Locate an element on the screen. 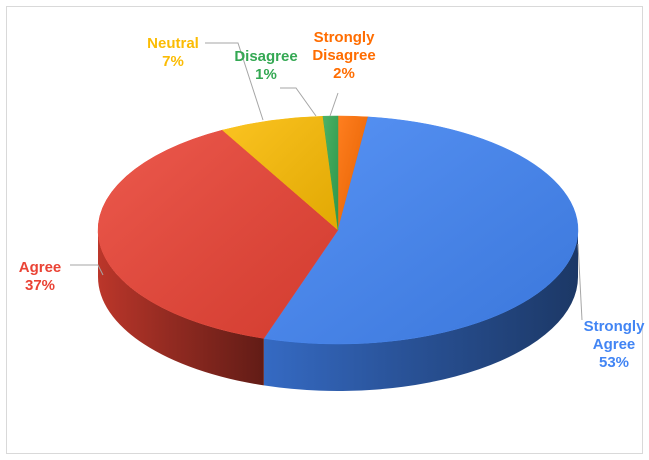 Image resolution: width=649 pixels, height=460 pixels. leader-line-strongly-agree is located at coordinates (580, 282).